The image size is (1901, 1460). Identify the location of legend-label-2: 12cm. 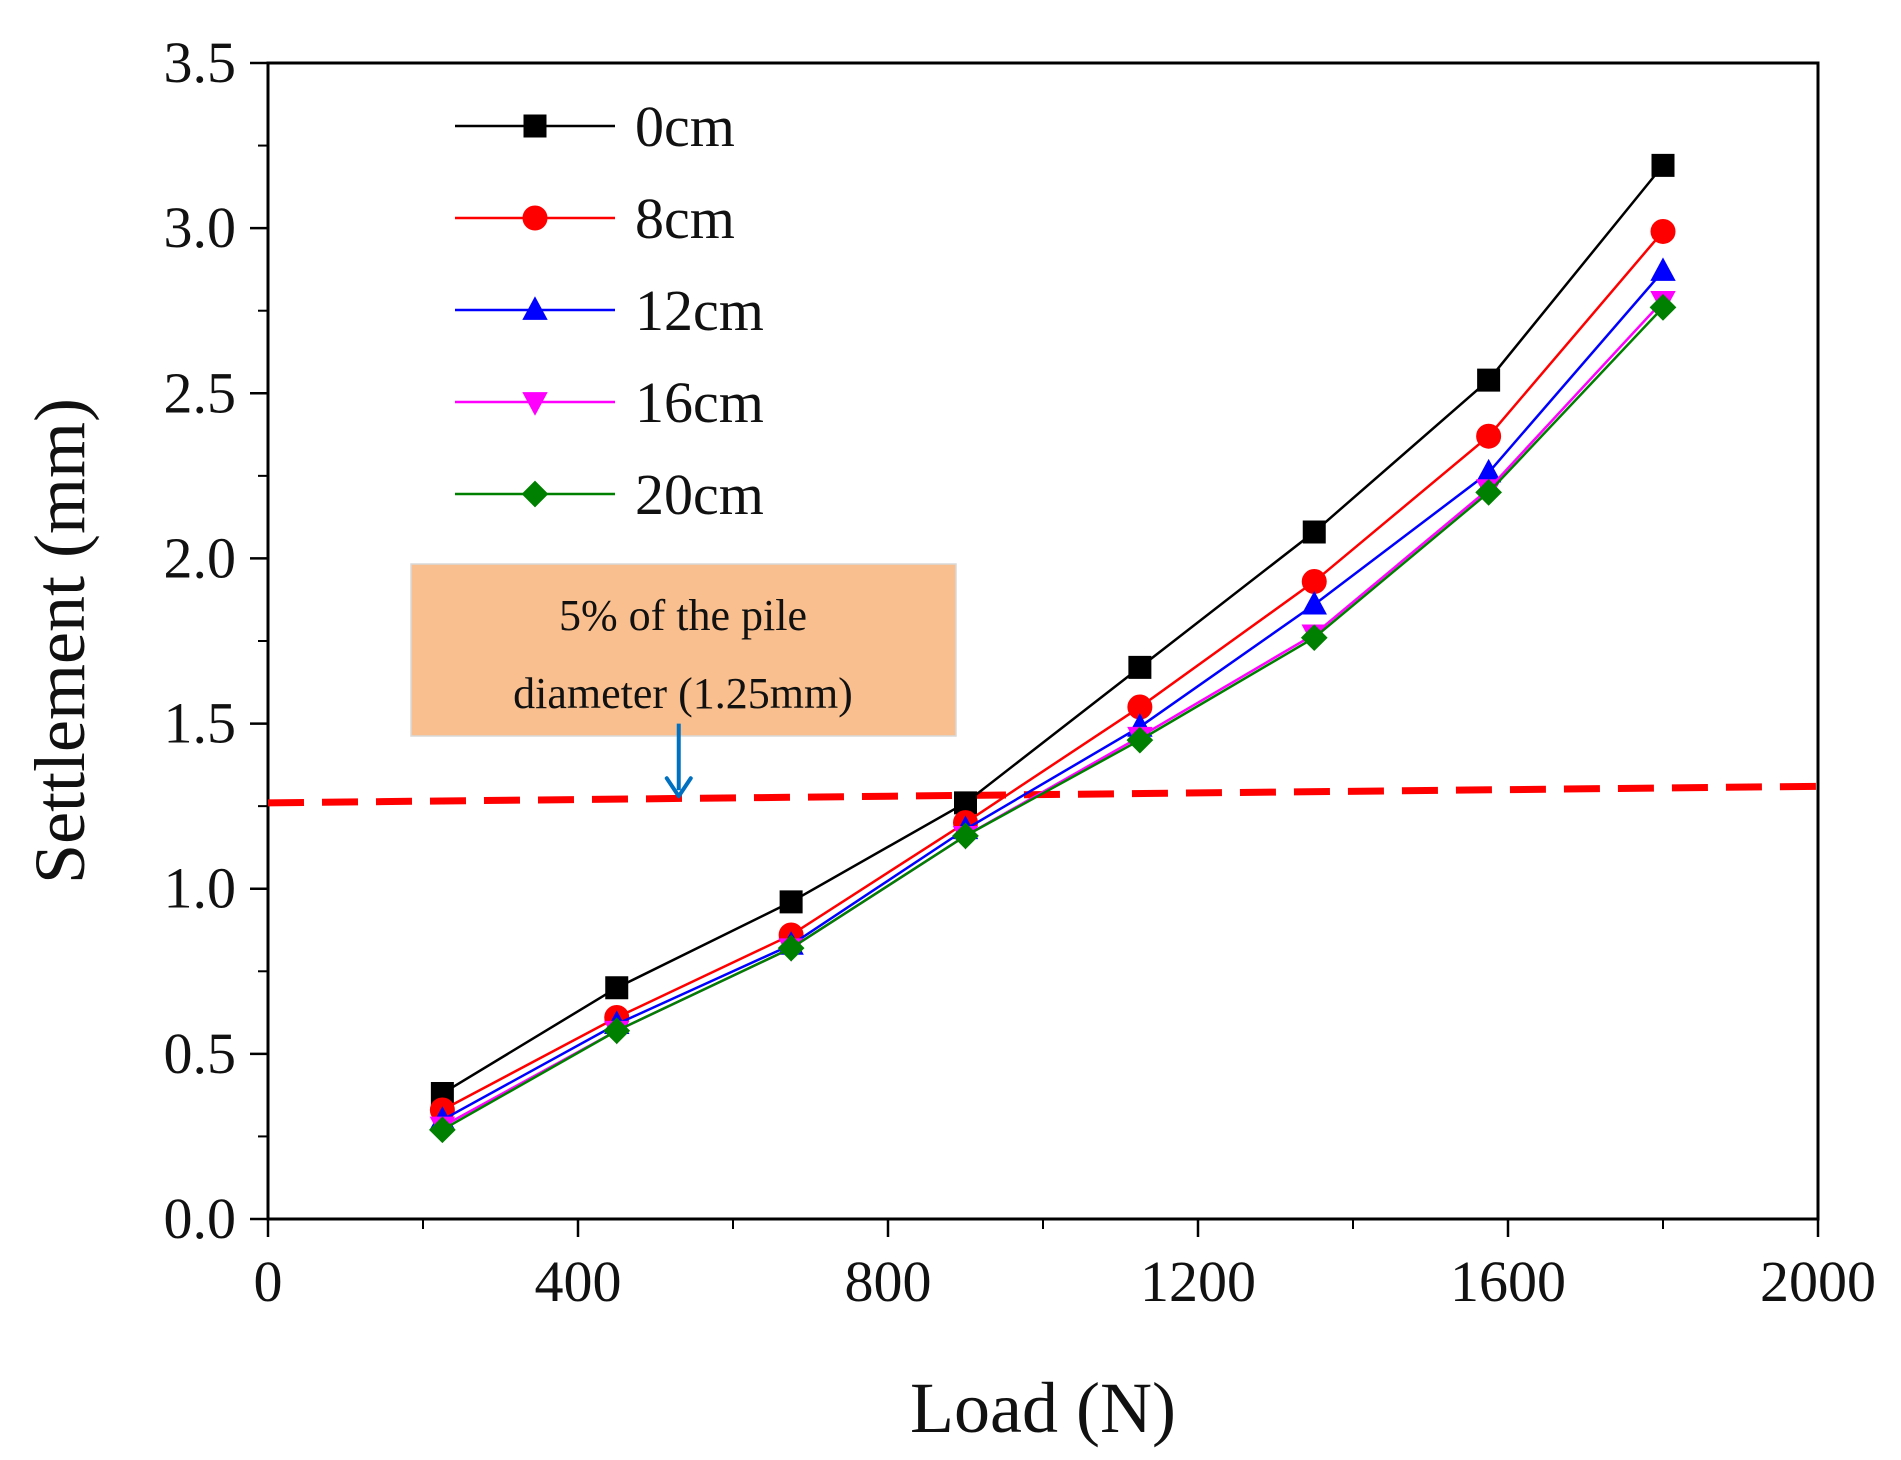
(699, 310).